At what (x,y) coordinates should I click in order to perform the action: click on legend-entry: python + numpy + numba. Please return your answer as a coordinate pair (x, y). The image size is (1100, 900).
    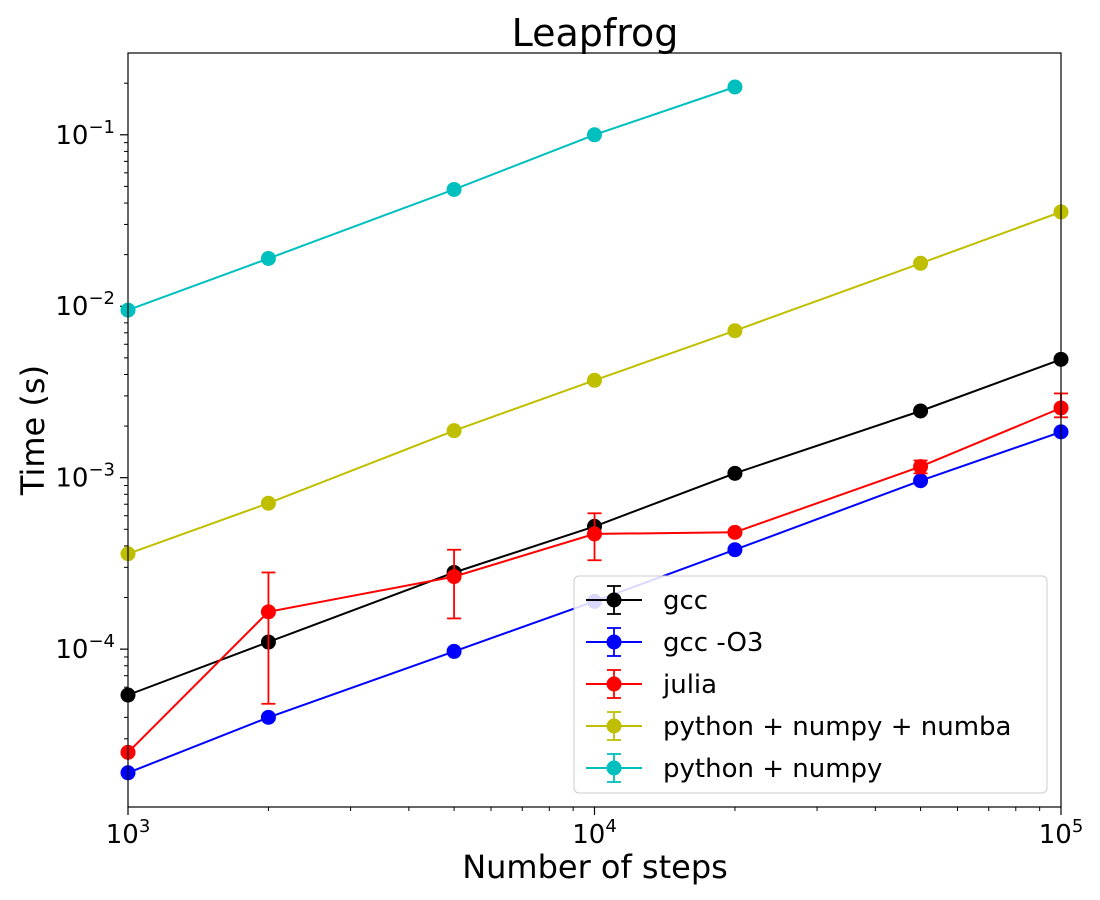
    Looking at the image, I should click on (798, 726).